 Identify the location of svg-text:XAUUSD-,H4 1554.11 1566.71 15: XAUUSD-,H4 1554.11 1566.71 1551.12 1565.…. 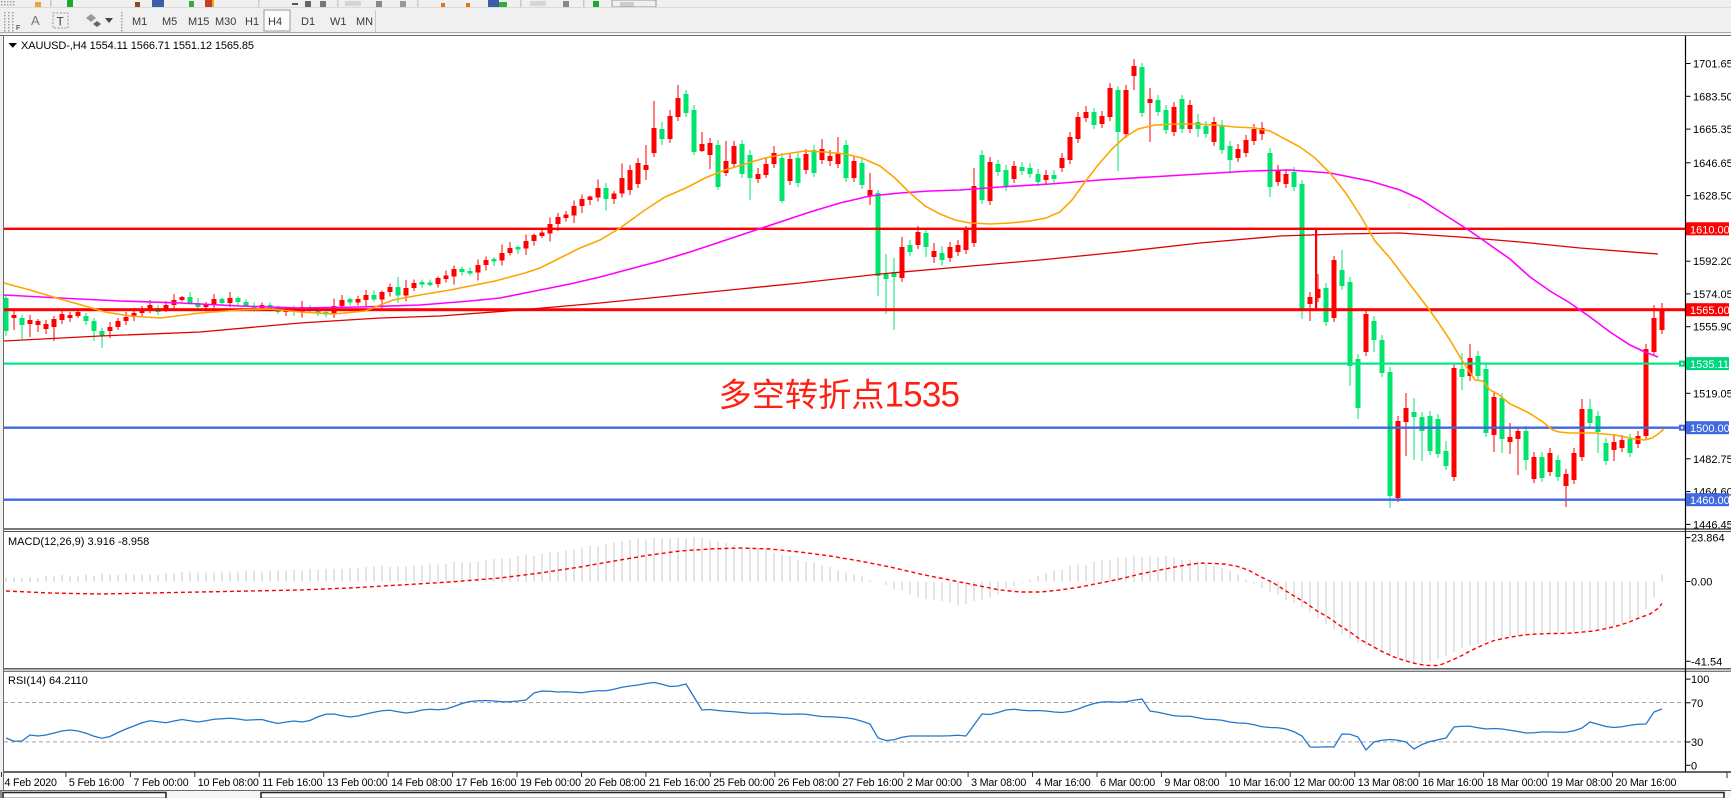
(137, 46).